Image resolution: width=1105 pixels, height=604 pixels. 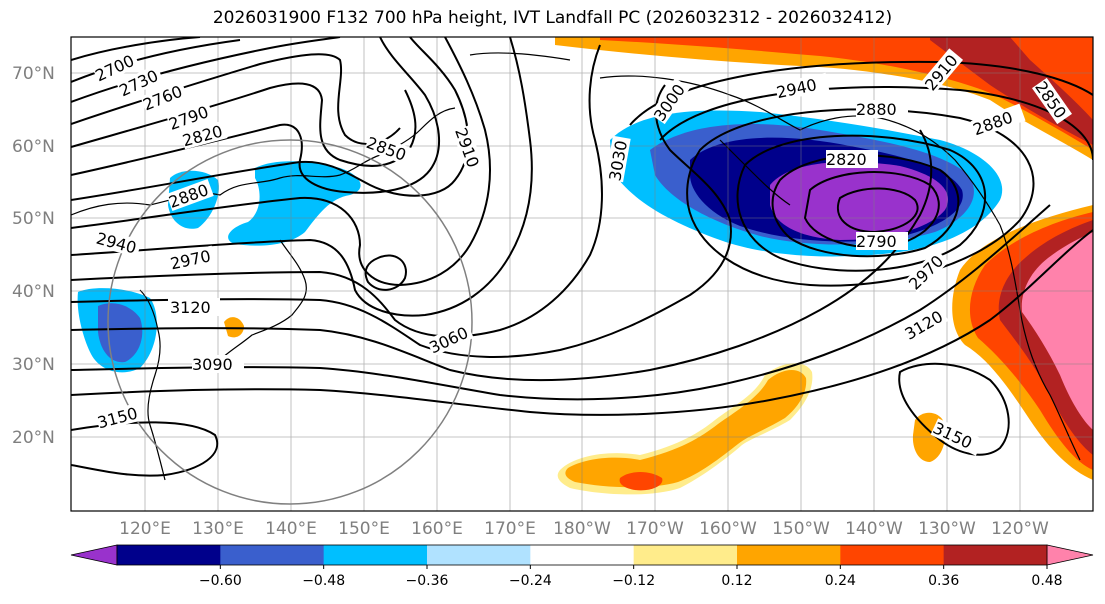 What do you see at coordinates (876, 241) in the screenshot?
I see `contour-label: 2790` at bounding box center [876, 241].